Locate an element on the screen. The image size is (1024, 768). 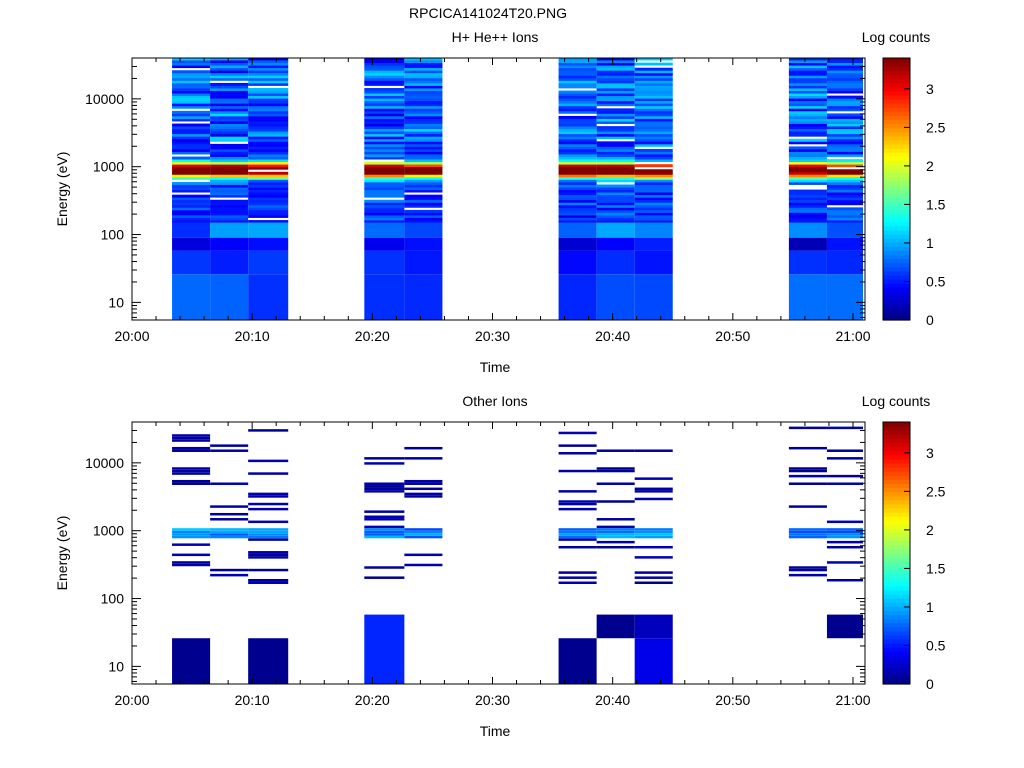
y-tick-label: 10 is located at coordinates (116, 302).